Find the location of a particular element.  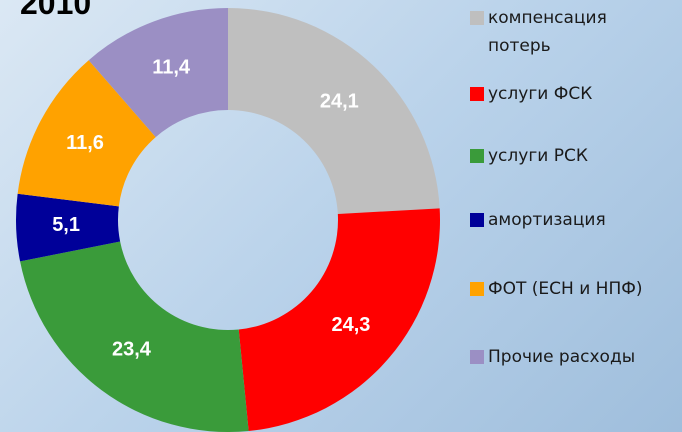

data-label: 24,1 is located at coordinates (339, 102).